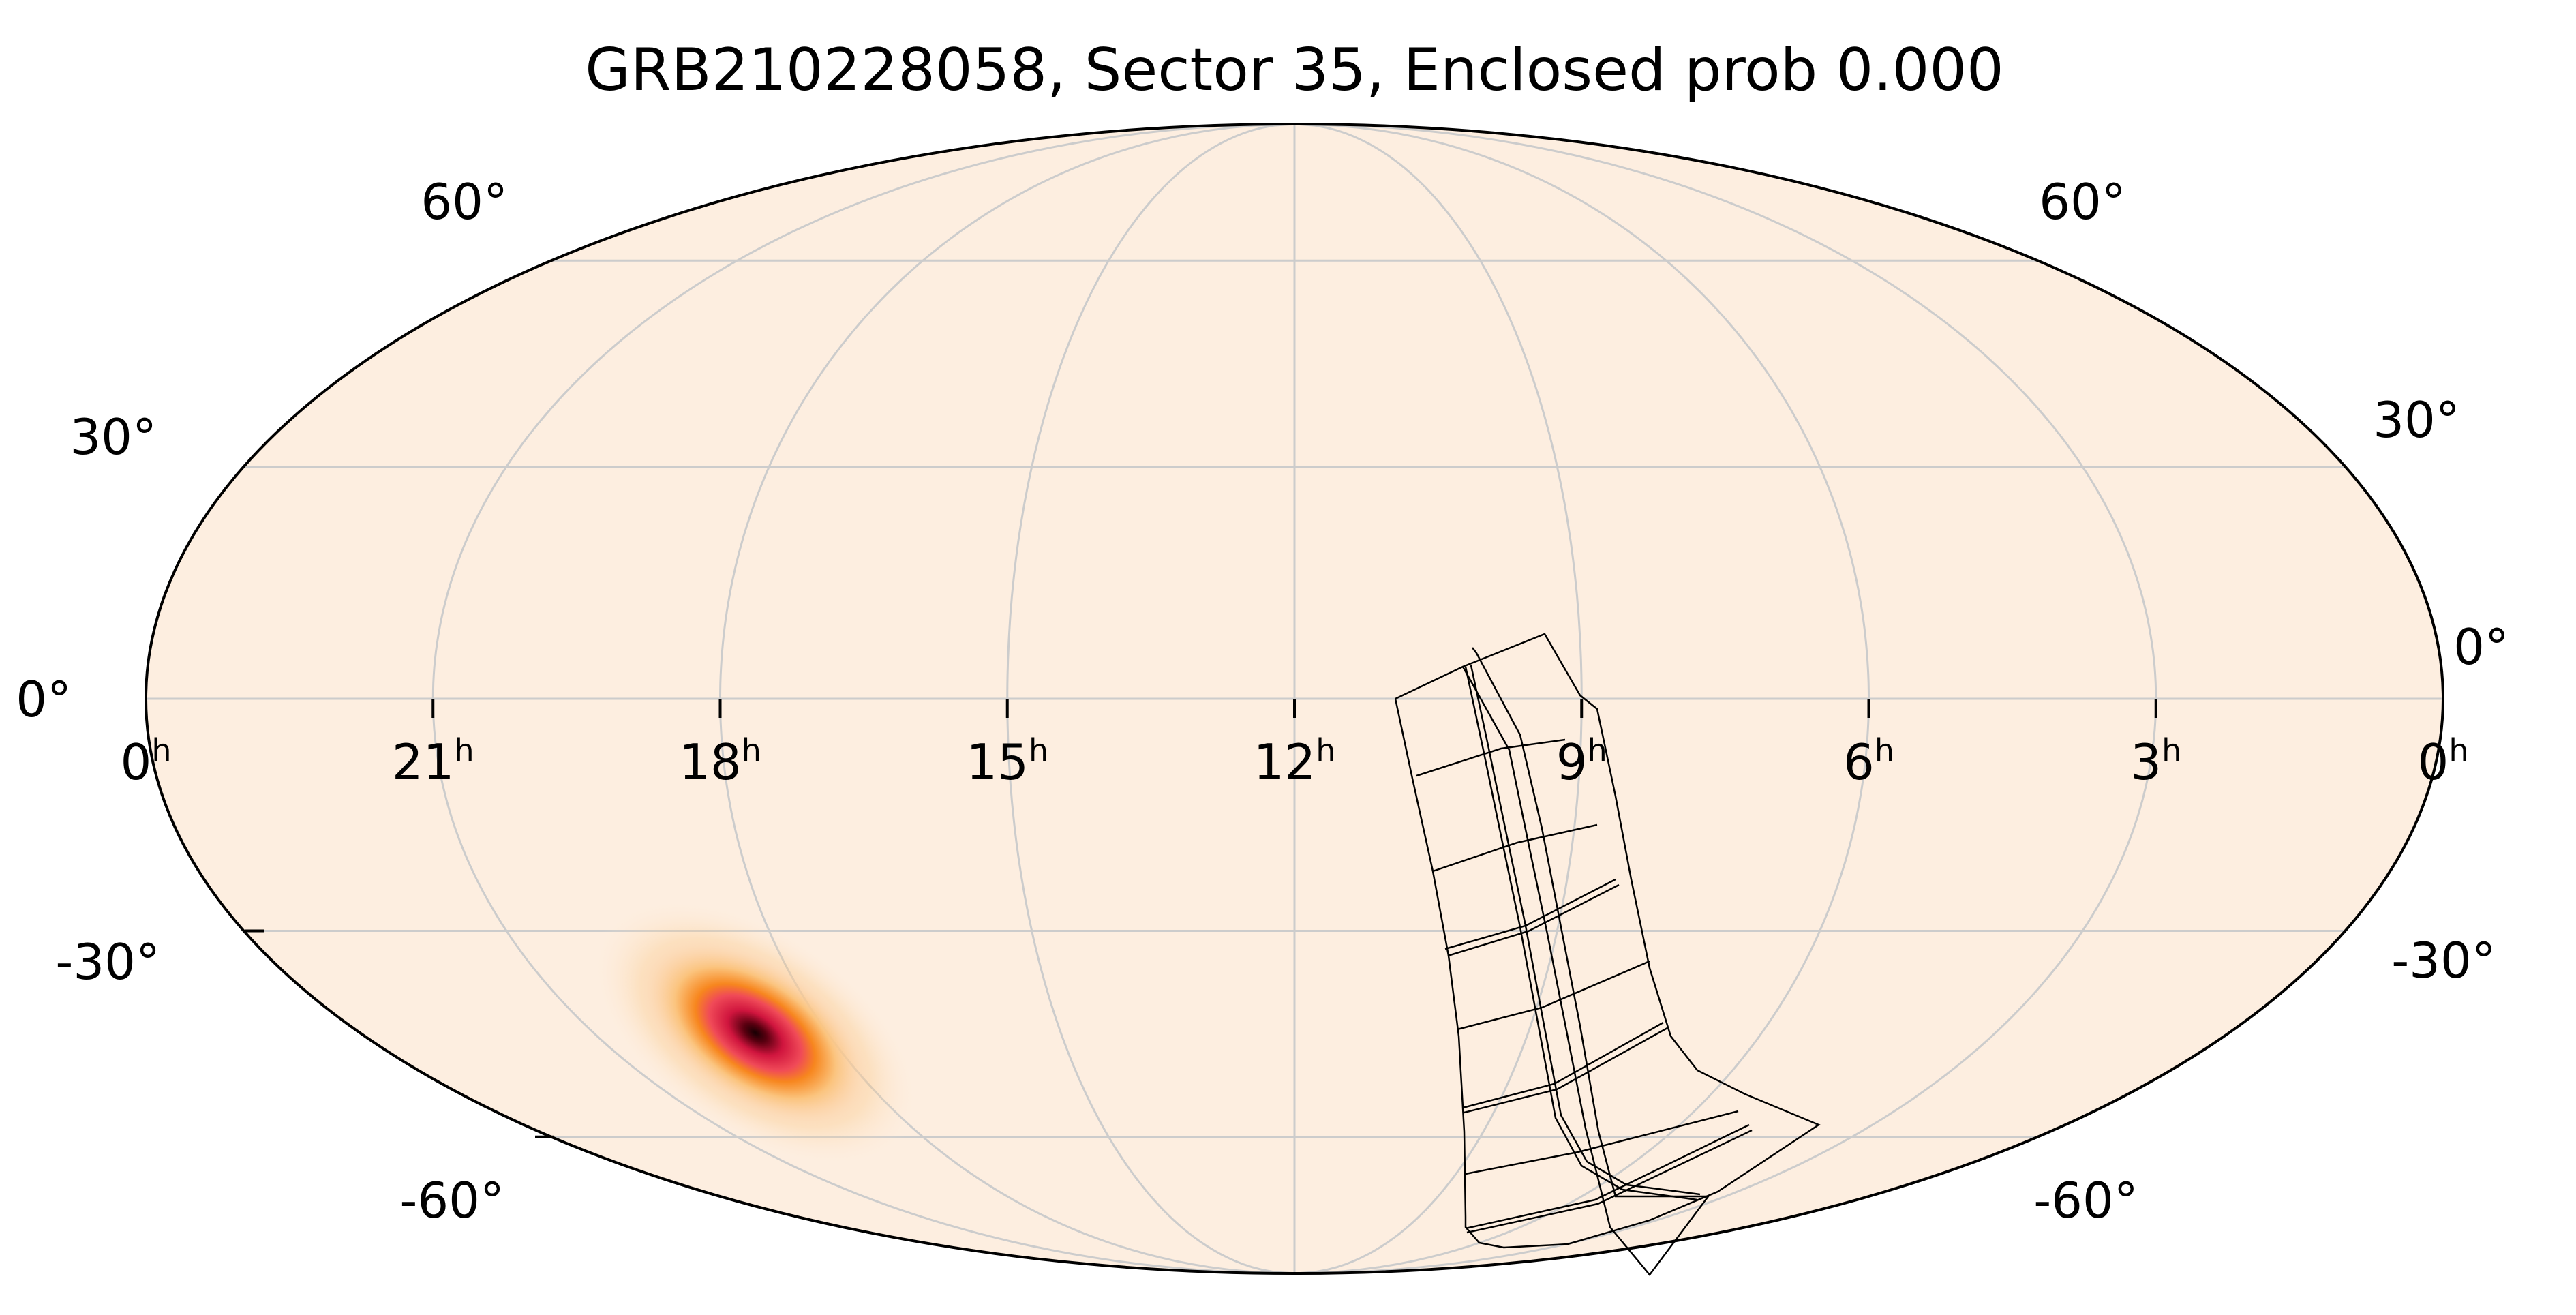  Describe the element at coordinates (2481, 647) in the screenshot. I see `dec-tick-label-right: 0°` at that location.